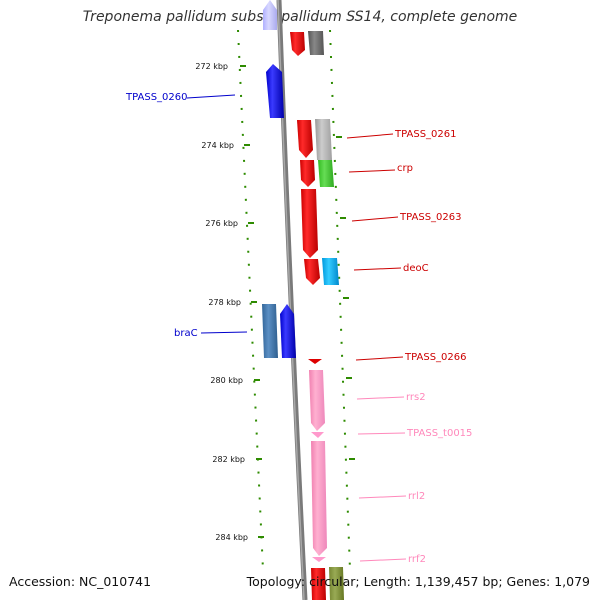  What do you see at coordinates (435, 357) in the screenshot?
I see `gene-label-tpass-0266: TPASS_0266` at bounding box center [435, 357].